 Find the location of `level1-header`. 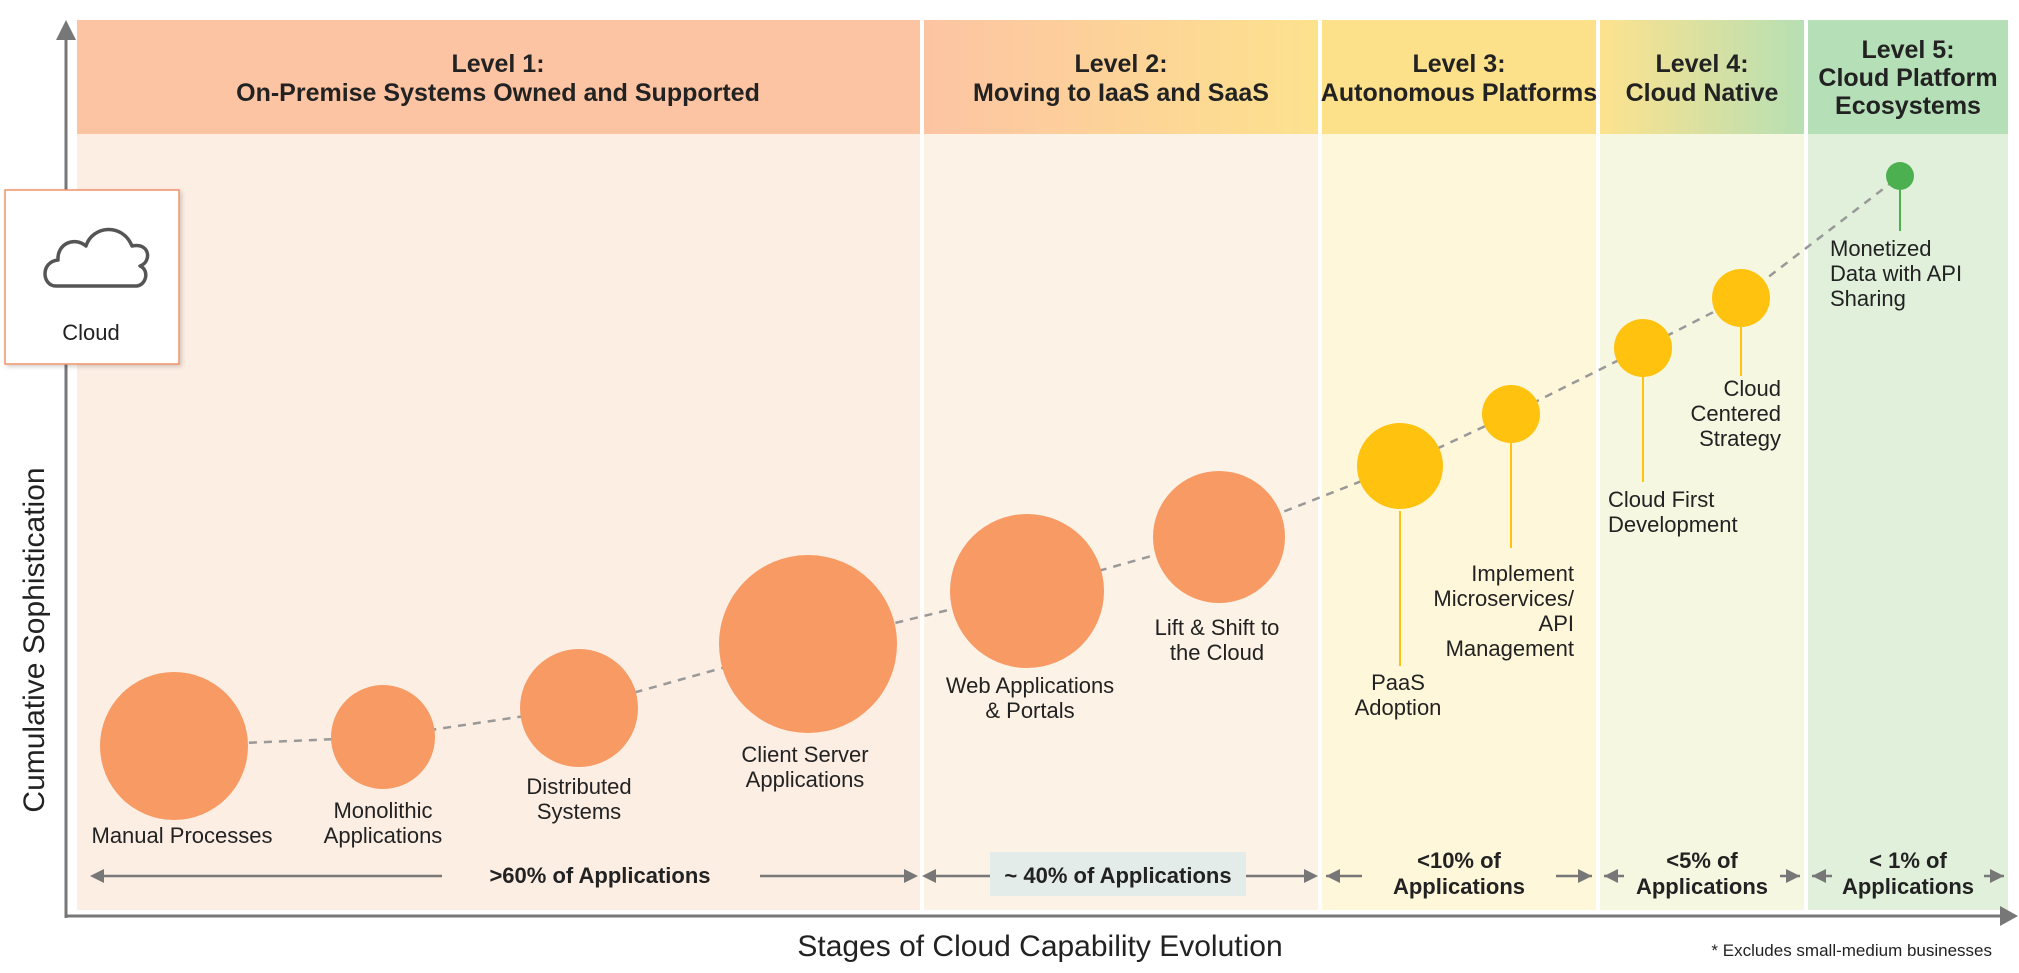

level1-header is located at coordinates (498, 77).